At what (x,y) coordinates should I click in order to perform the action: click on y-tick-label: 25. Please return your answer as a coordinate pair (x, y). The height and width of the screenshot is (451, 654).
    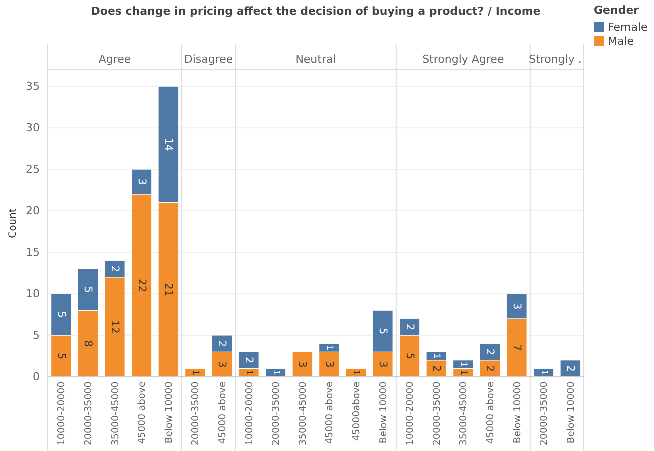
    Looking at the image, I should click on (33, 169).